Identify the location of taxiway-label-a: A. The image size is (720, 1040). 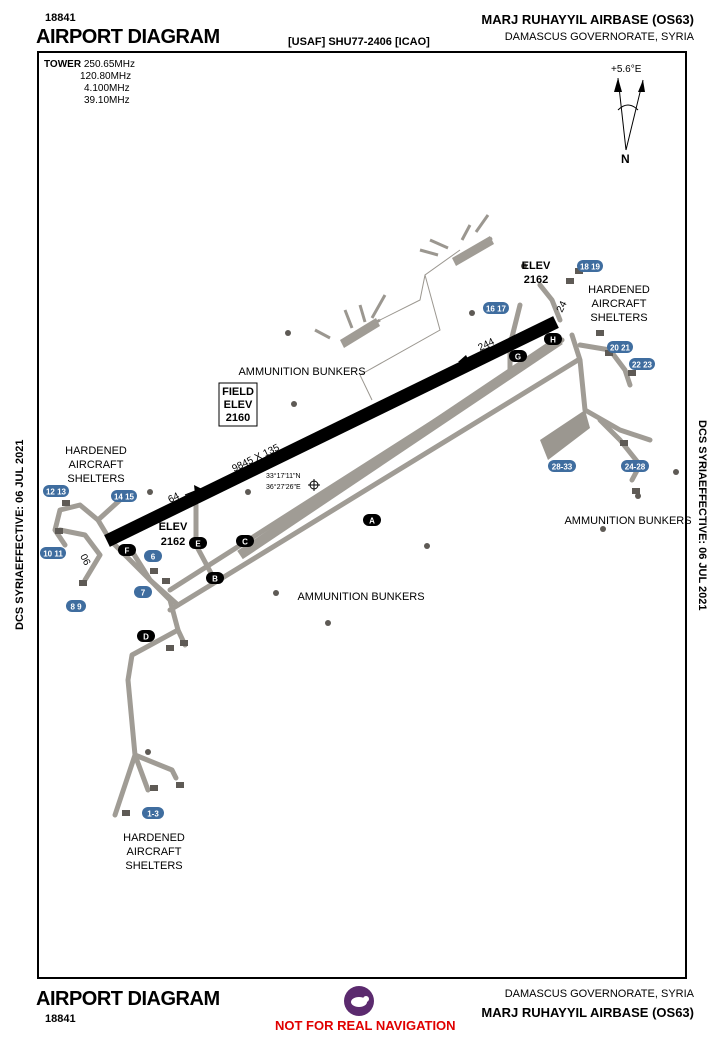
(372, 520).